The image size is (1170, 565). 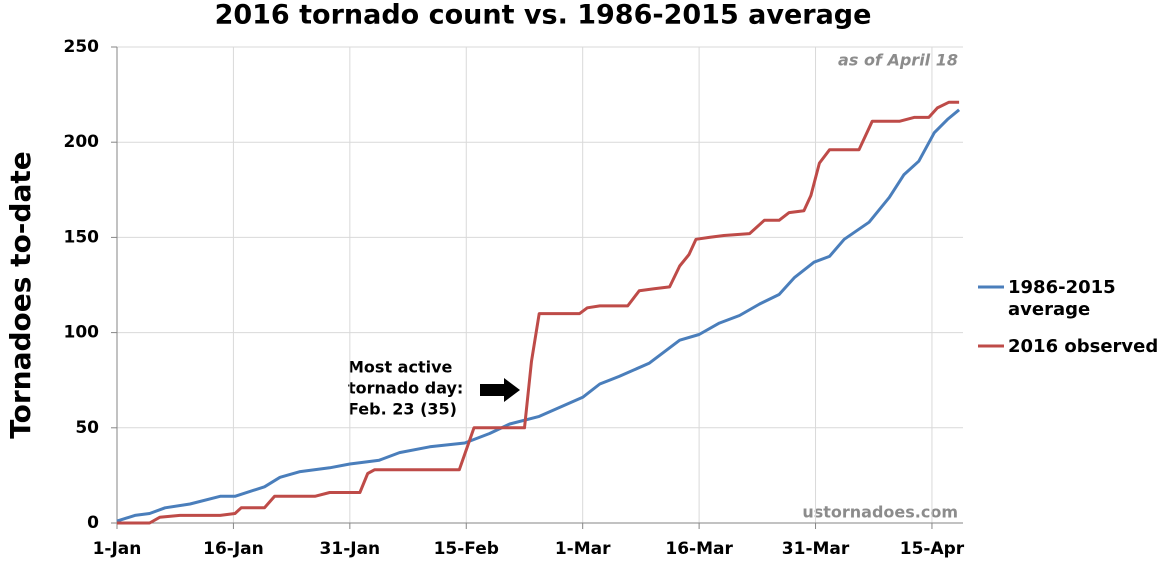 What do you see at coordinates (87, 428) in the screenshot?
I see `y-tick-label: 50` at bounding box center [87, 428].